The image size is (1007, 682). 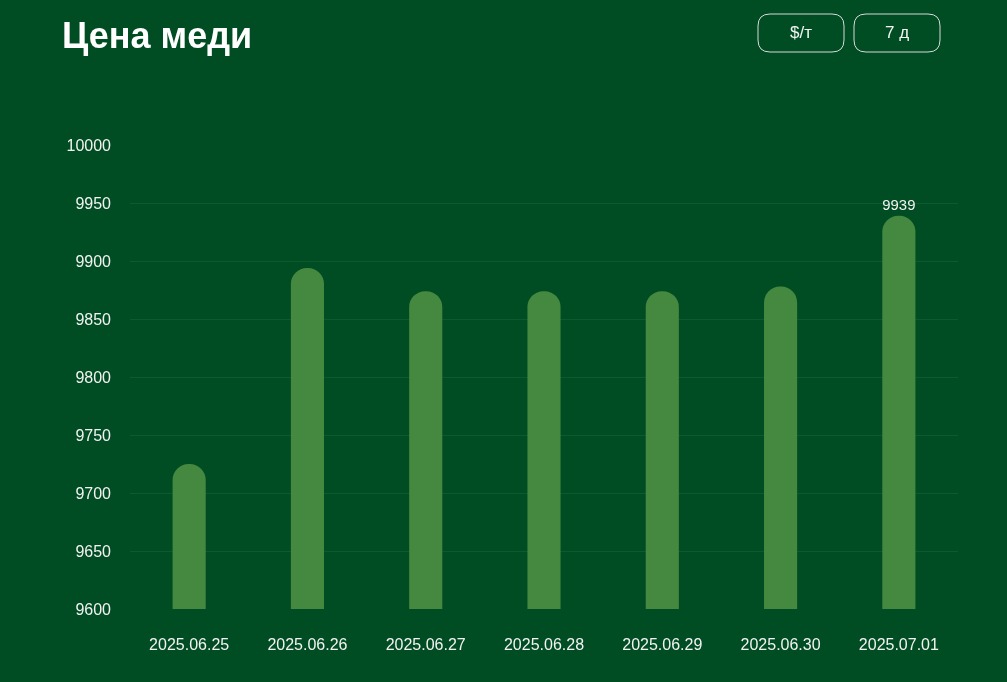 What do you see at coordinates (899, 204) in the screenshot?
I see `data-label: 9939` at bounding box center [899, 204].